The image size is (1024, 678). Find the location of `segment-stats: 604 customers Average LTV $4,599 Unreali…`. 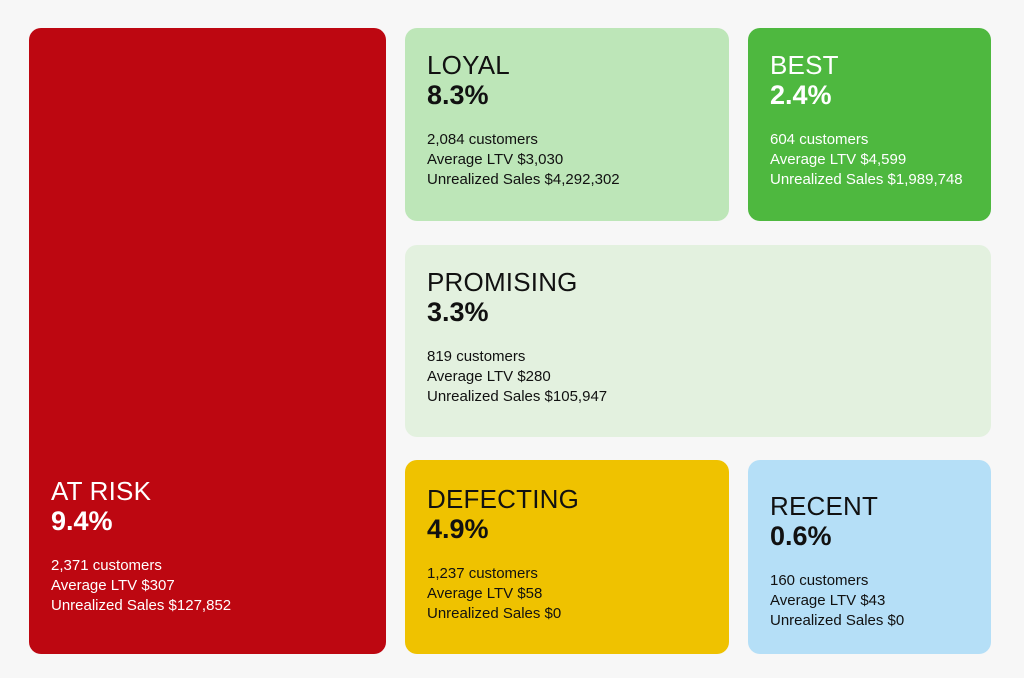

segment-stats: 604 customers Average LTV $4,599 Unreali… is located at coordinates (874, 160).